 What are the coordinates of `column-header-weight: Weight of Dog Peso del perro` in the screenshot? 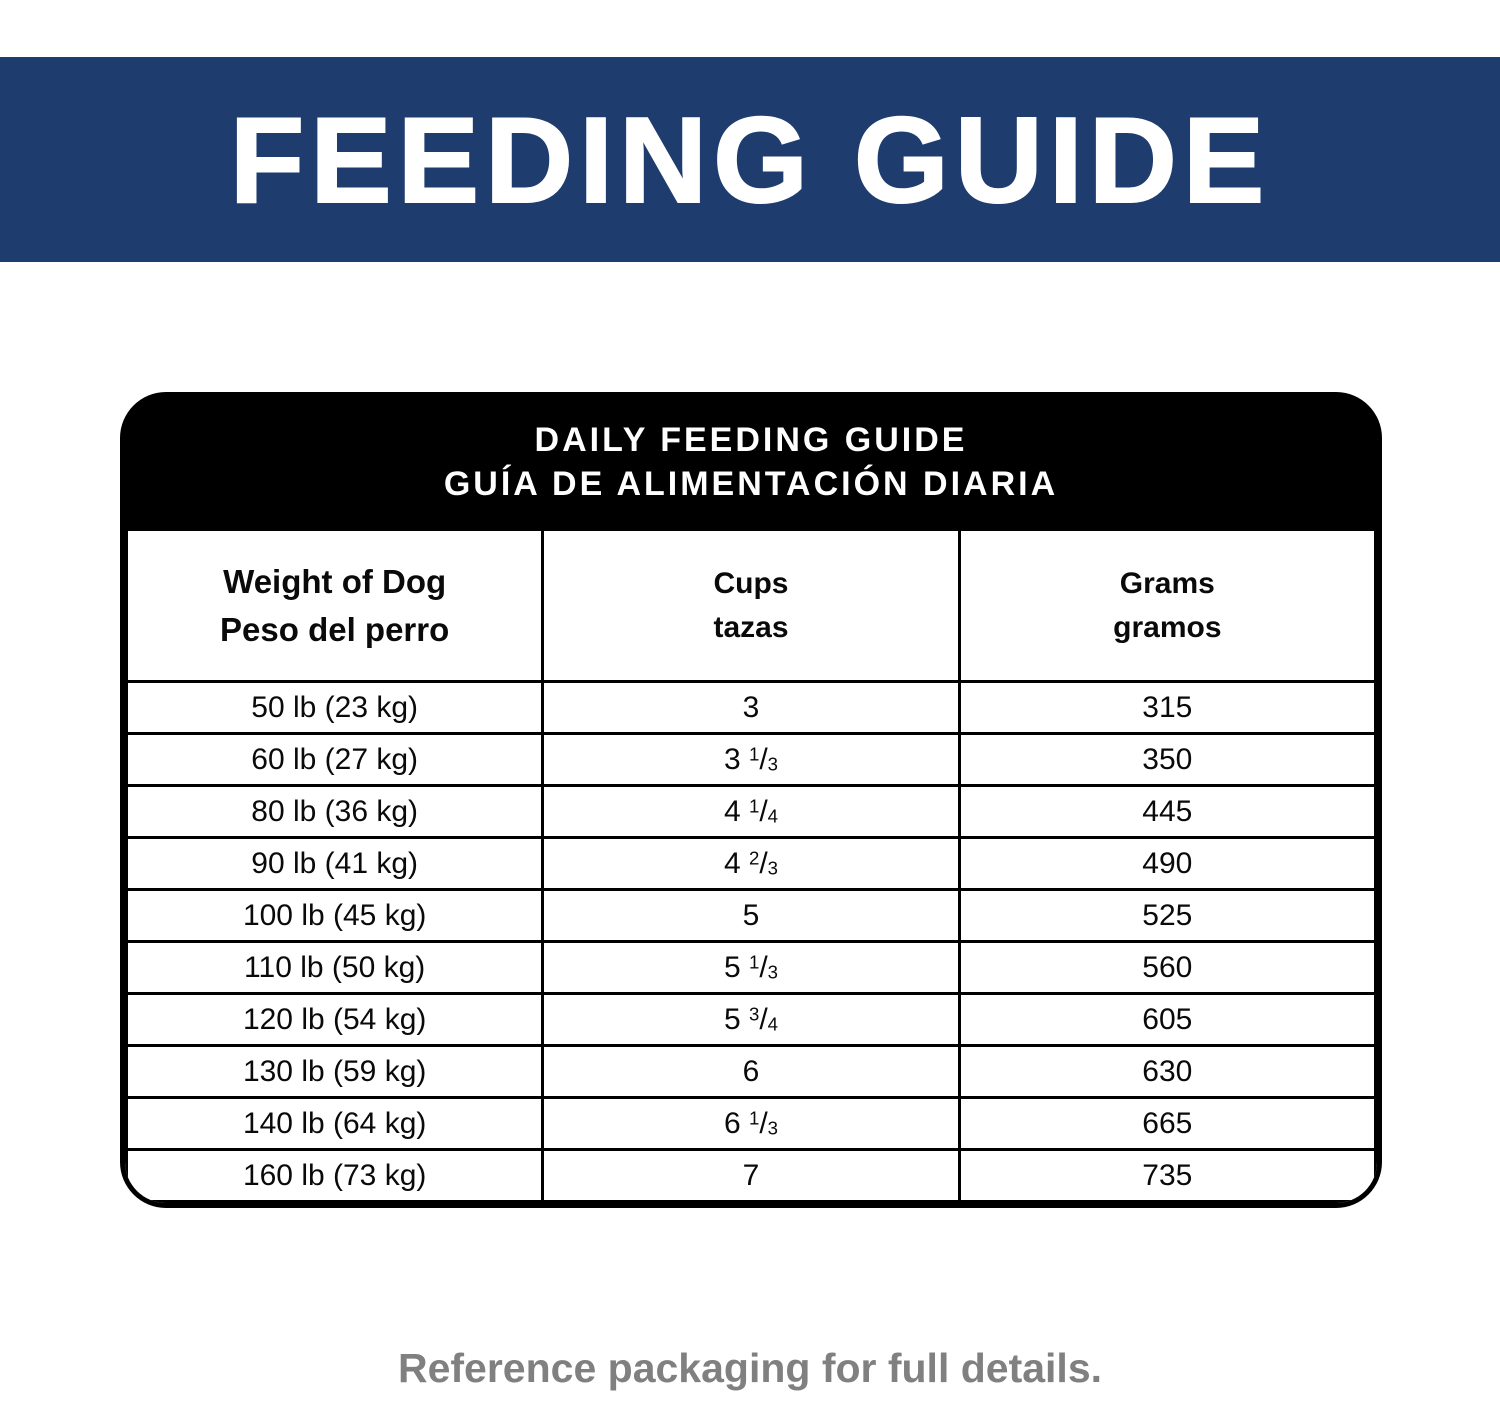 It's located at (335, 606).